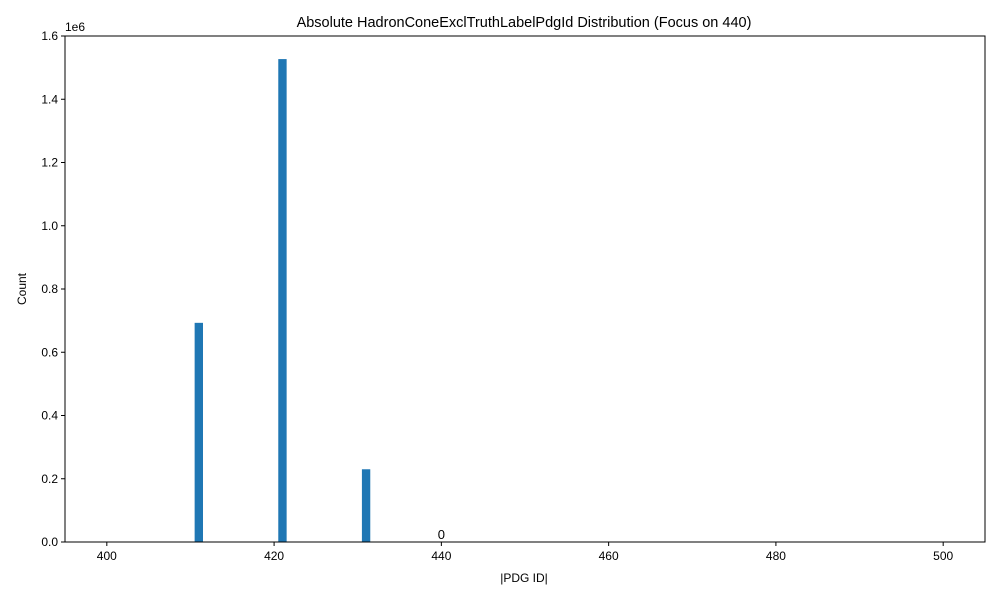 The width and height of the screenshot is (1000, 600). Describe the element at coordinates (49, 289) in the screenshot. I see `y-tick-label-4: 0.8` at that location.